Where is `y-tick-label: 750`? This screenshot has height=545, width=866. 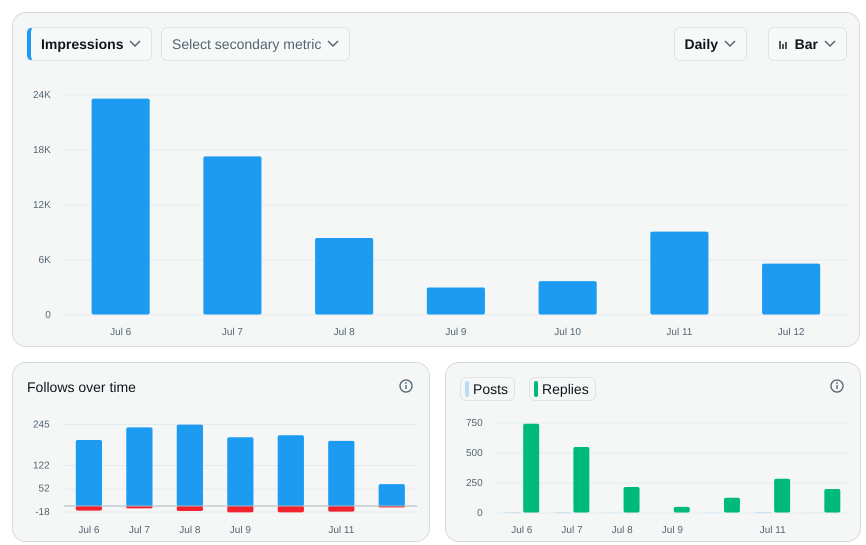 y-tick-label: 750 is located at coordinates (475, 423).